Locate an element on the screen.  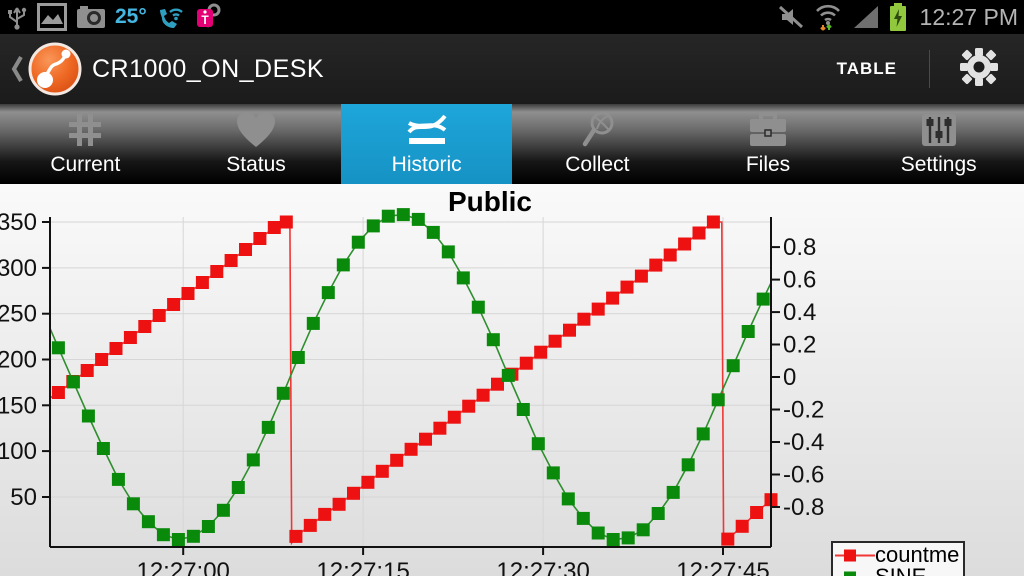
svg-text: 12:27:15 is located at coordinates (362, 567).